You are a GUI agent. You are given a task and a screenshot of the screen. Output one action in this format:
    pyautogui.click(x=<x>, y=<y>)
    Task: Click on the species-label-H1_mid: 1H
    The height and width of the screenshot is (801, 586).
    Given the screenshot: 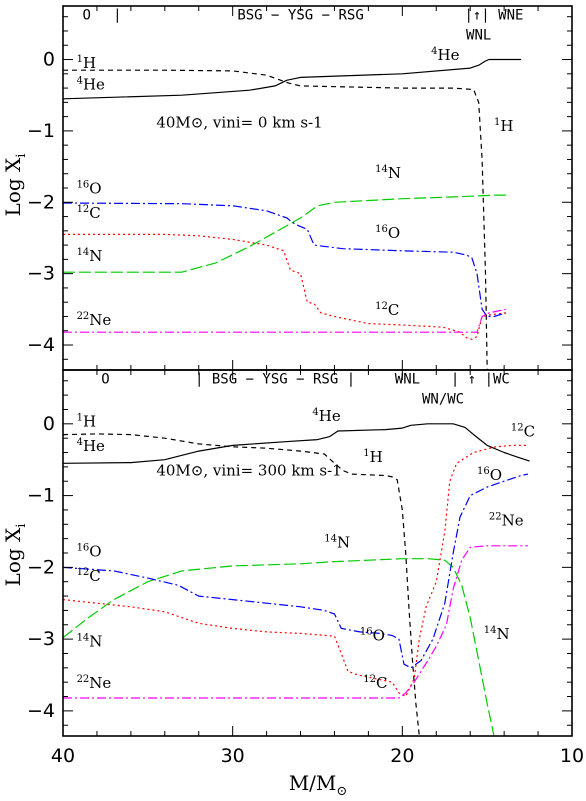 What is the action you would take?
    pyautogui.click(x=372, y=457)
    